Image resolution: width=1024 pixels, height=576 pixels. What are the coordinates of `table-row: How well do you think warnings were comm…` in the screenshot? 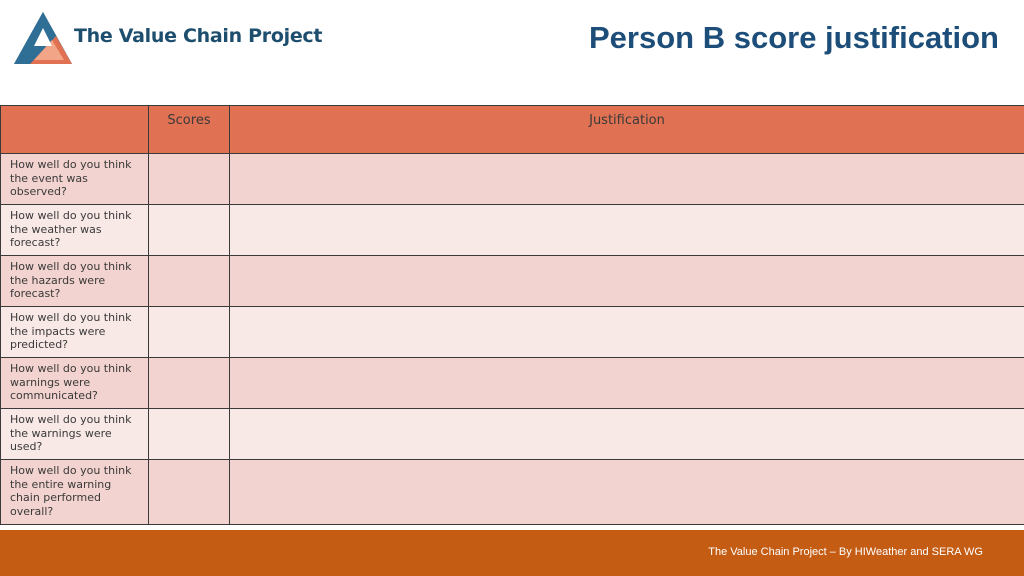 It's located at (512, 383).